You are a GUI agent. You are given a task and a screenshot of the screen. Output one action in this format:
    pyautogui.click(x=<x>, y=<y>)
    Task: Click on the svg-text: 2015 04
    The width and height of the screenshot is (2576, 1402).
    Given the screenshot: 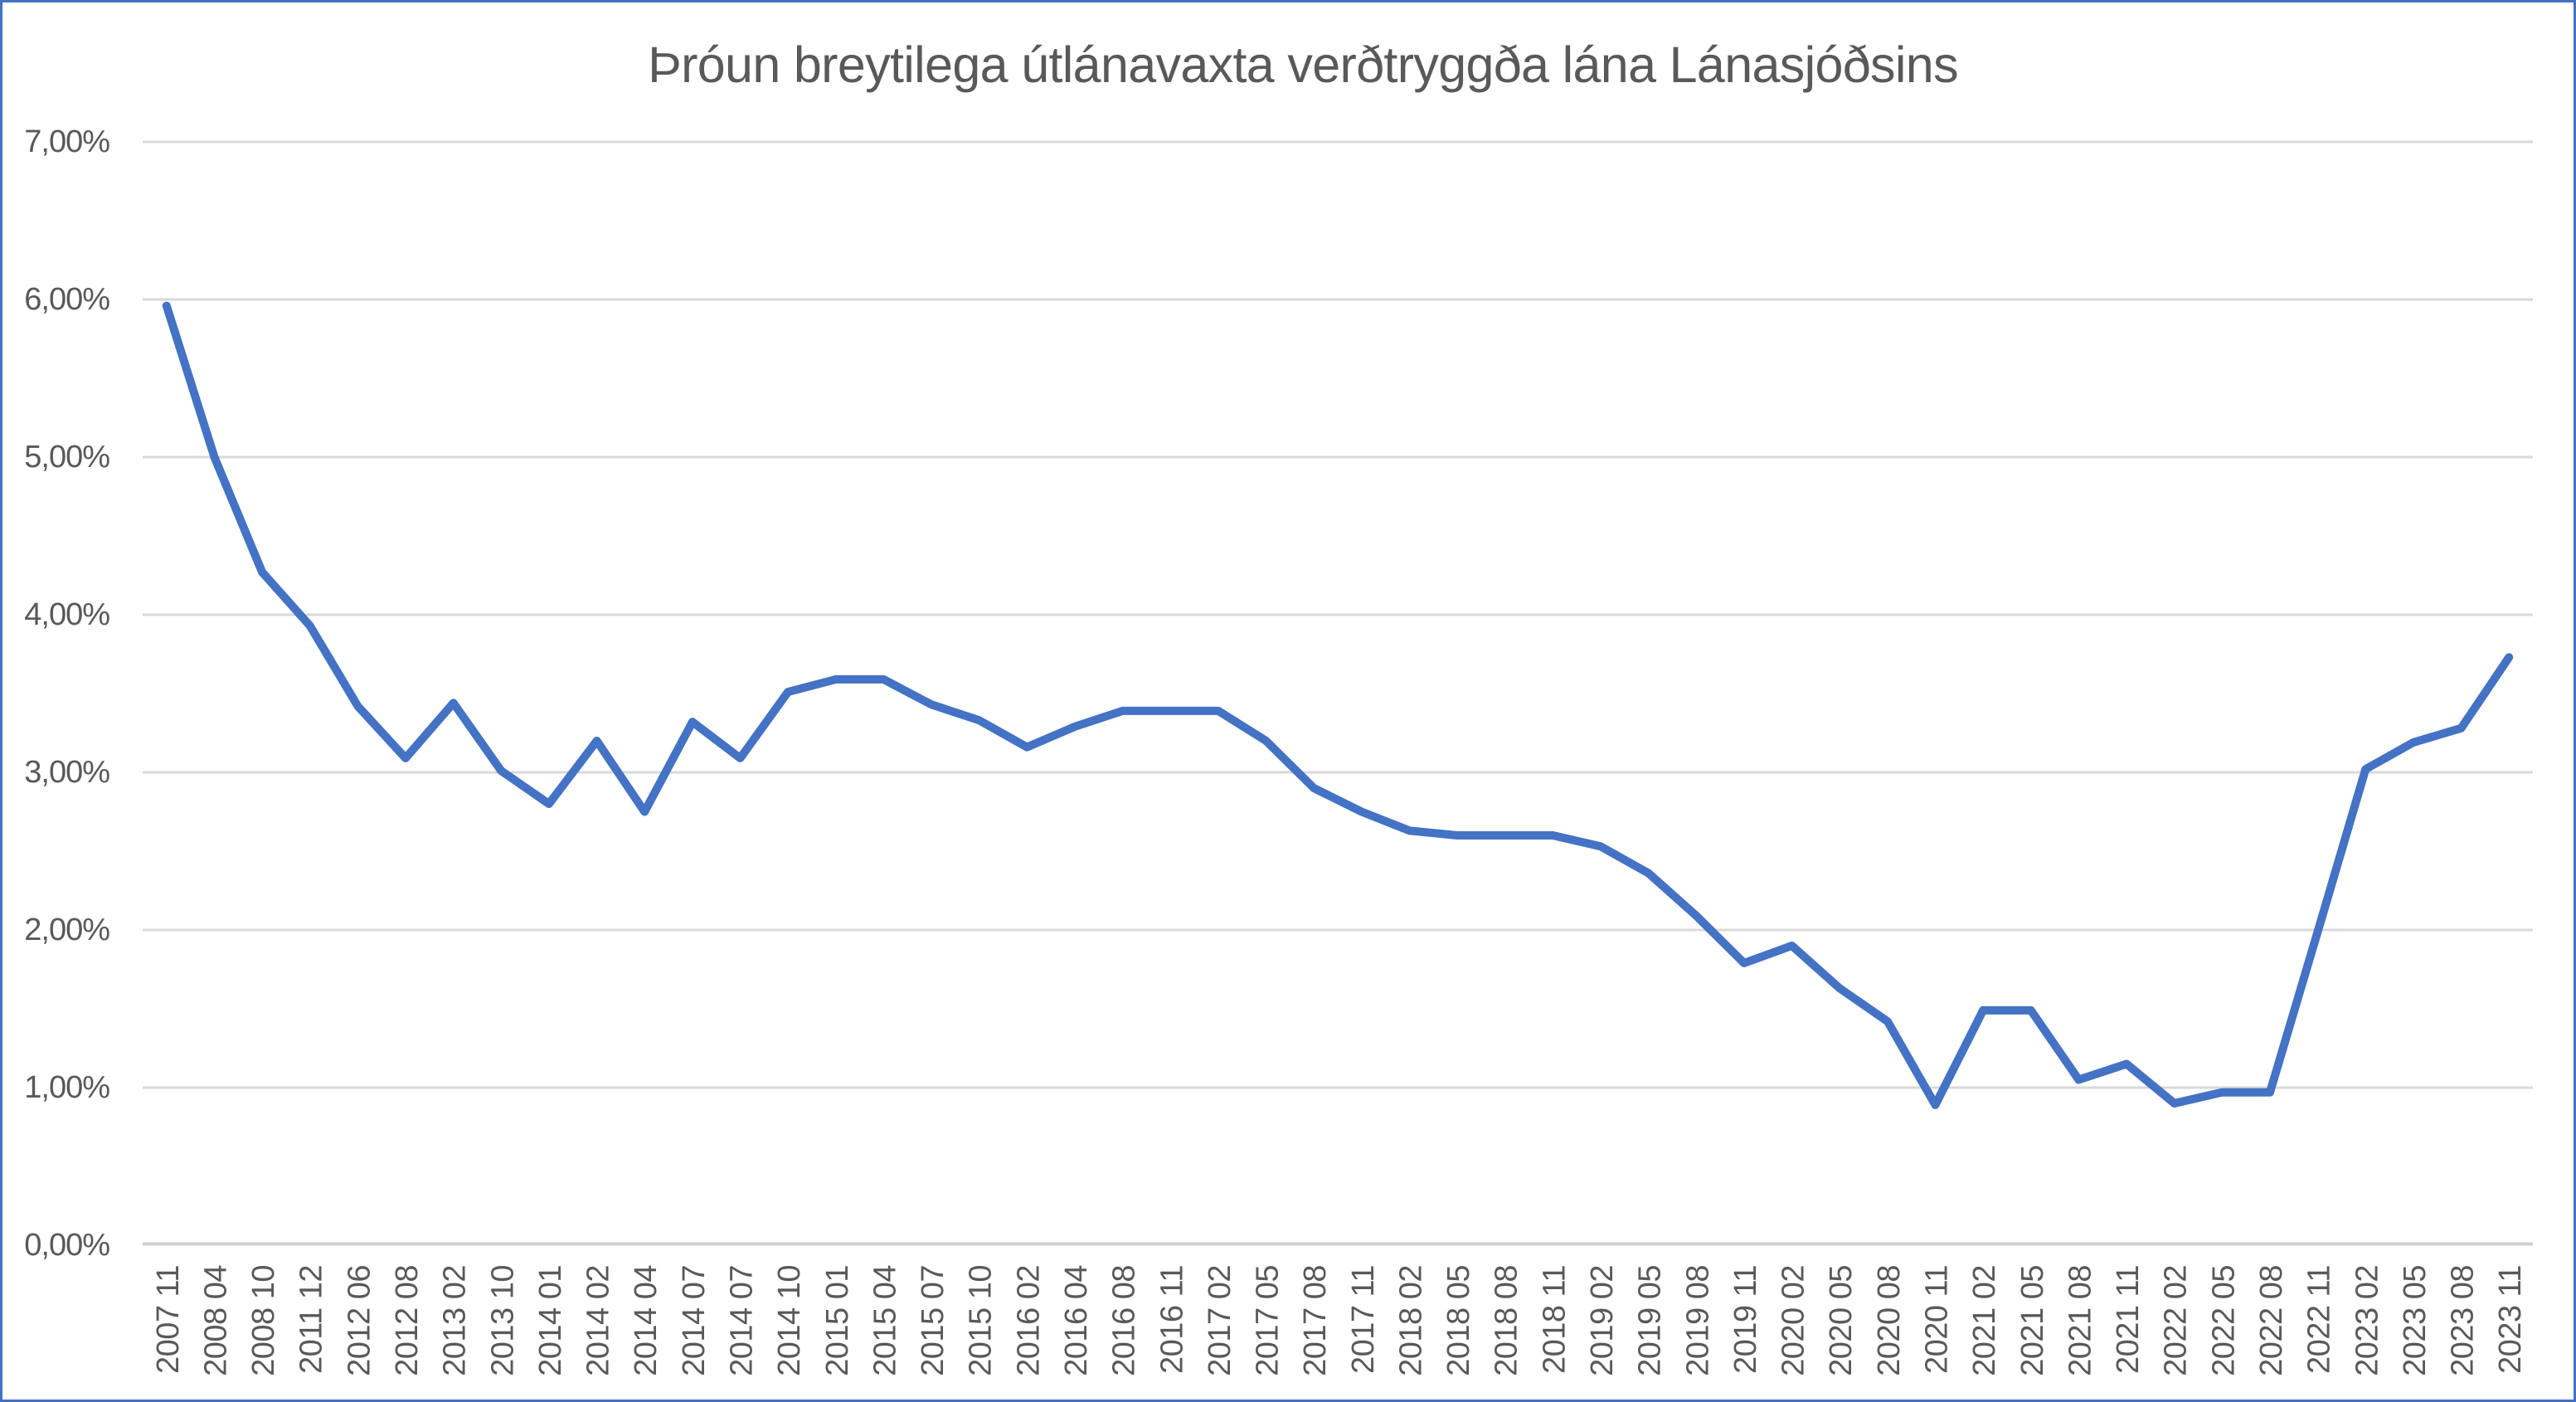 What is the action you would take?
    pyautogui.click(x=885, y=1320)
    